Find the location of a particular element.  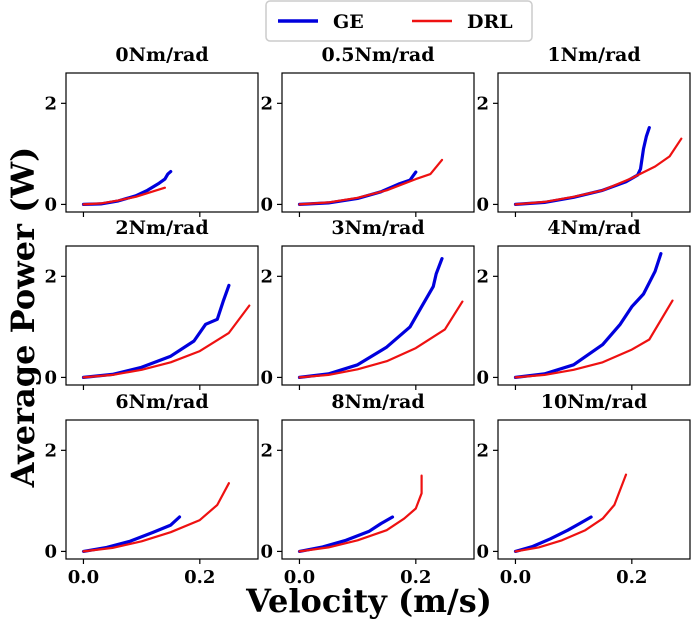

panel-8: 10Nm/rad 0 2 0.0 0.2 is located at coordinates (583, 489).